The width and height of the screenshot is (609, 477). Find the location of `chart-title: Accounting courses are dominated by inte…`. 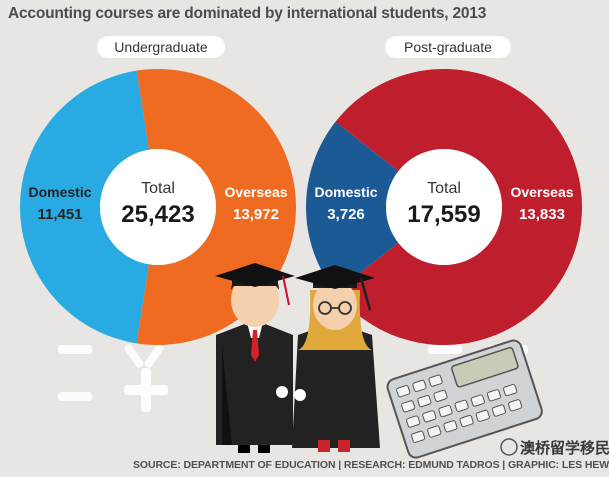

chart-title: Accounting courses are dominated by inte… is located at coordinates (247, 13).